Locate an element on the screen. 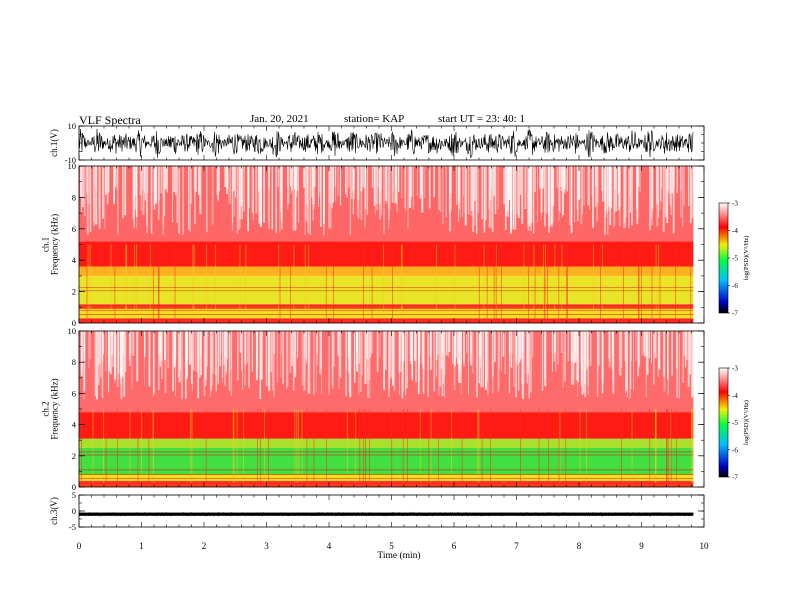 The image size is (792, 612). y-tick-label: 0 is located at coordinates (74, 487).